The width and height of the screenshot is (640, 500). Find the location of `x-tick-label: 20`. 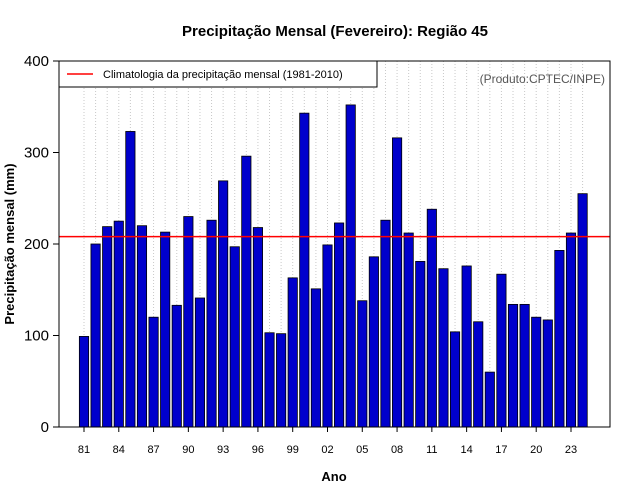

x-tick-label: 20 is located at coordinates (536, 450).